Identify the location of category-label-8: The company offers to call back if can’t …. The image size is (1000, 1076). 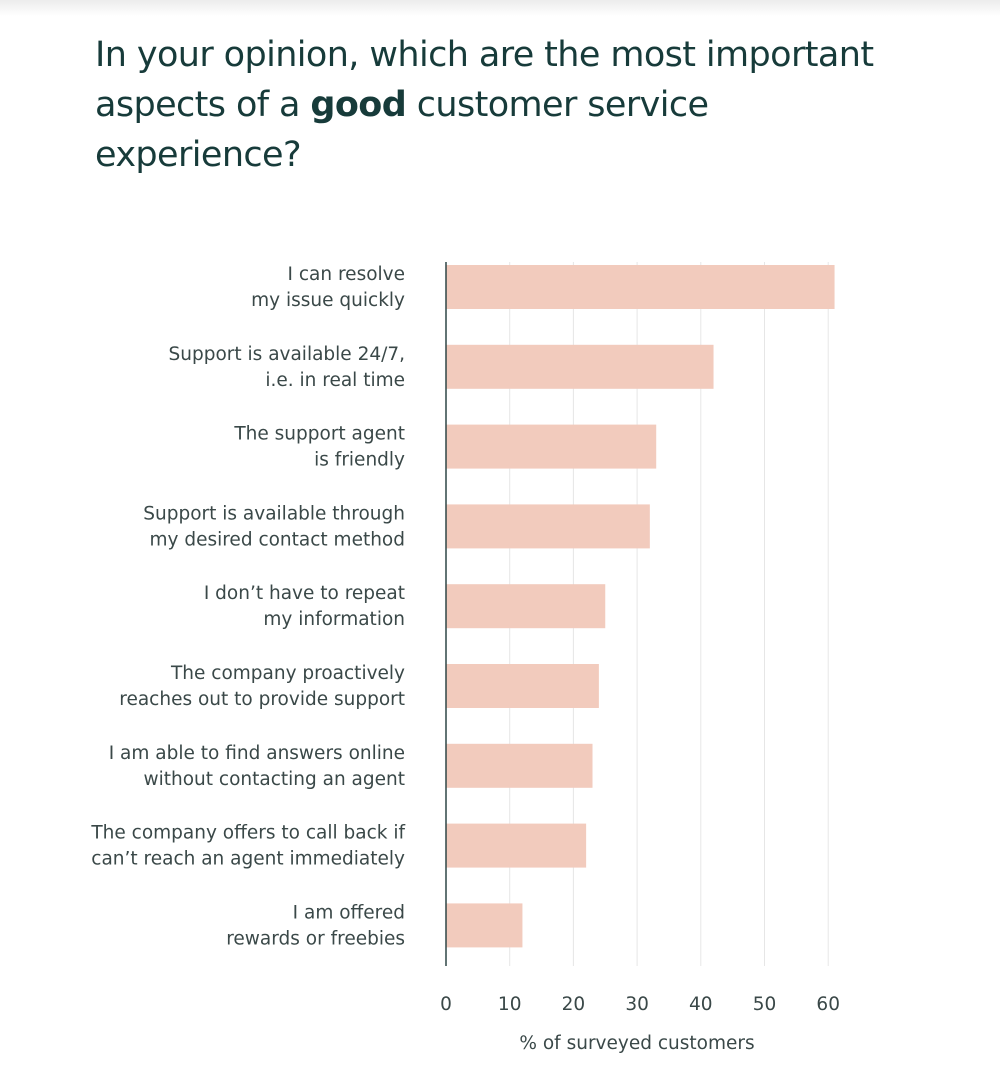
(247, 846).